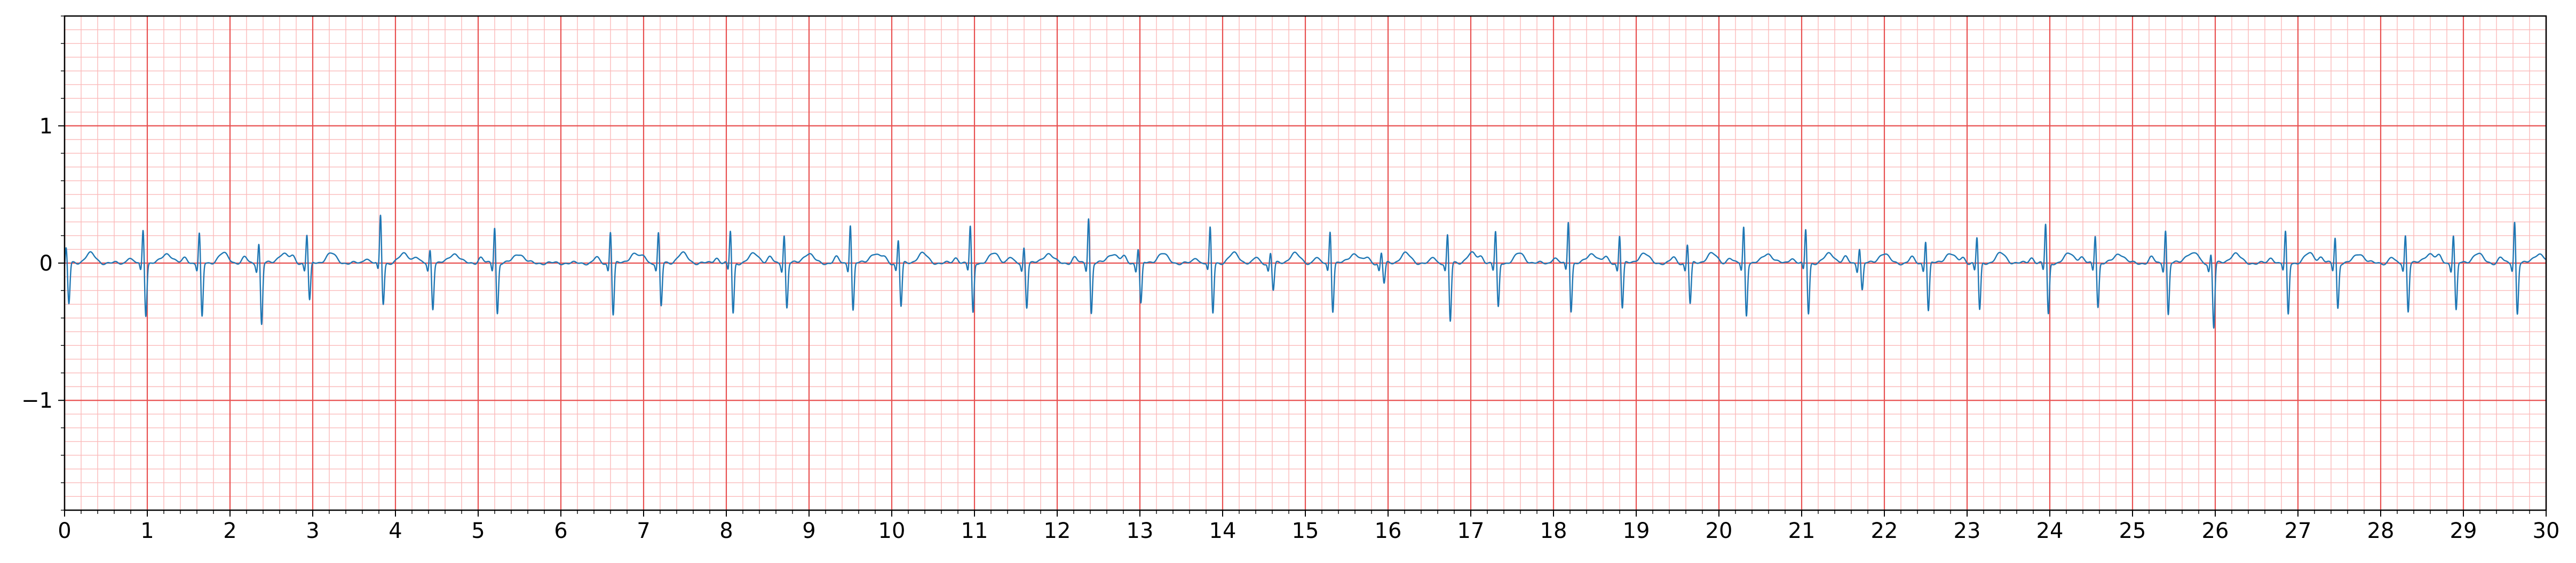 This screenshot has height=563, width=2576. I want to click on x-tick-label: 0, so click(64, 531).